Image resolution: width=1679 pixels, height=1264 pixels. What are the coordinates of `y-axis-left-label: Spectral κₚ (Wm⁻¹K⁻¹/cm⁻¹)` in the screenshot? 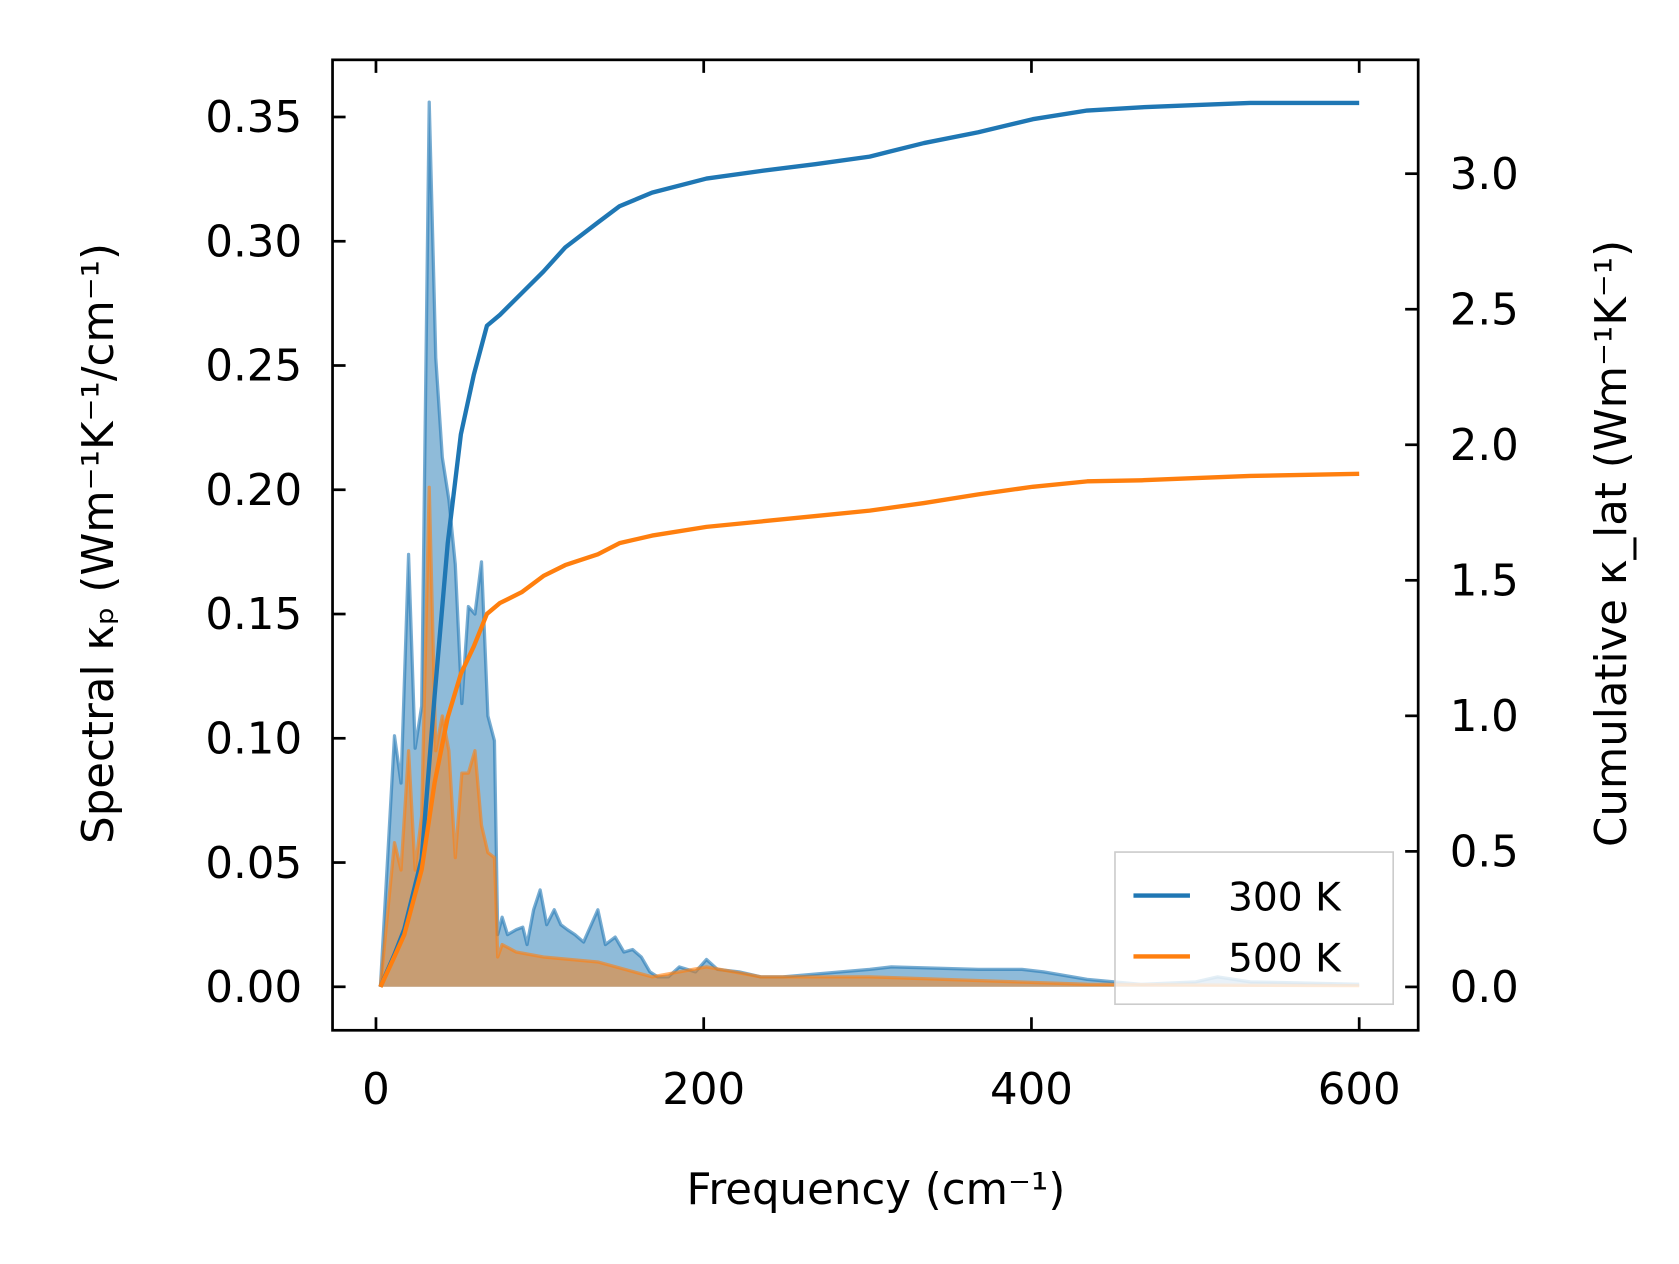 It's located at (99, 543).